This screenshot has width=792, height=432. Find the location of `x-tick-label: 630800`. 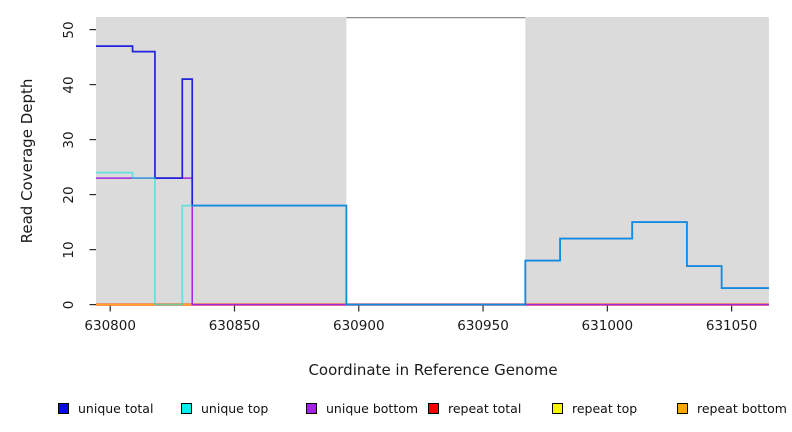

x-tick-label: 630800 is located at coordinates (110, 326).